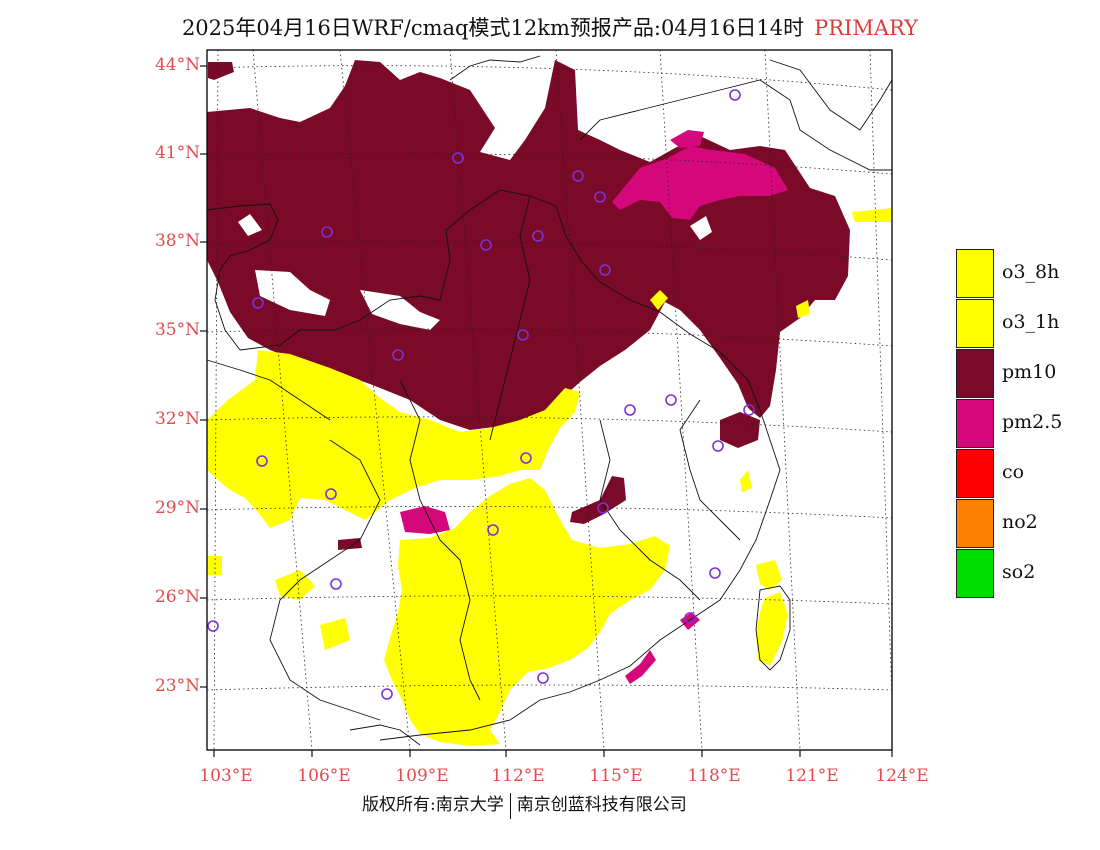  Describe the element at coordinates (812, 776) in the screenshot. I see `lon-label-121: 121°E` at that location.